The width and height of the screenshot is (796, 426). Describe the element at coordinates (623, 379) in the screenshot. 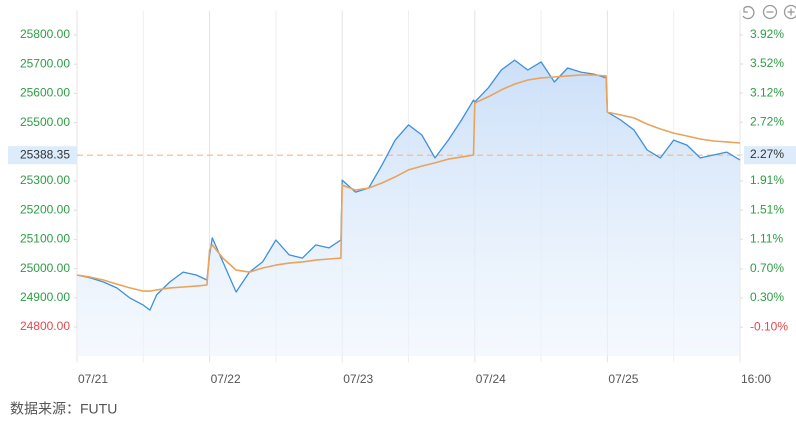

I see `x-tick-label: 07/25` at that location.